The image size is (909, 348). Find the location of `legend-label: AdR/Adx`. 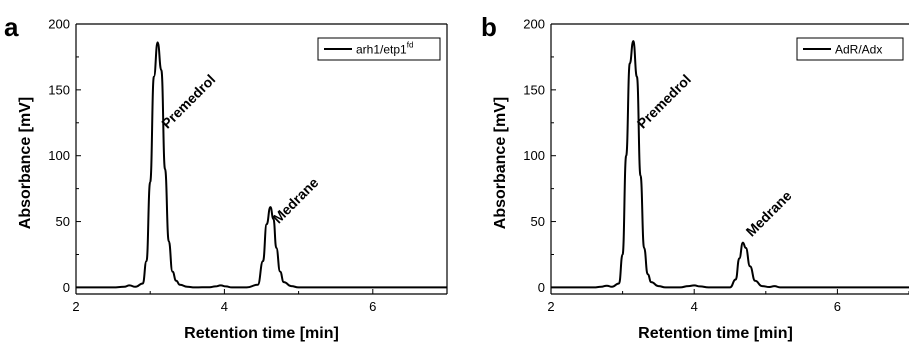

legend-label: AdR/Adx is located at coordinates (858, 50).